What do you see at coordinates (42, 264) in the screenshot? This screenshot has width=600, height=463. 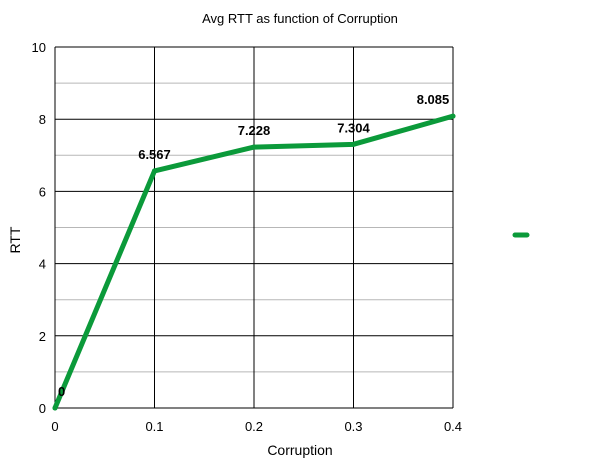 I see `y-tick-label: 4` at bounding box center [42, 264].